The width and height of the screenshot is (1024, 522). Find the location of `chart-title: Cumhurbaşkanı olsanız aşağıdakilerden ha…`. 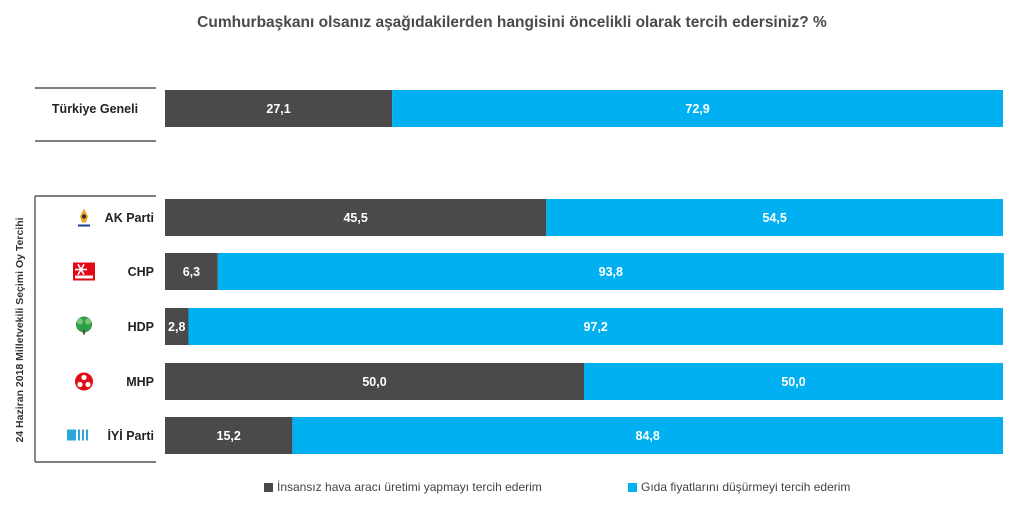

chart-title: Cumhurbaşkanı olsanız aşağıdakilerden ha… is located at coordinates (512, 22).